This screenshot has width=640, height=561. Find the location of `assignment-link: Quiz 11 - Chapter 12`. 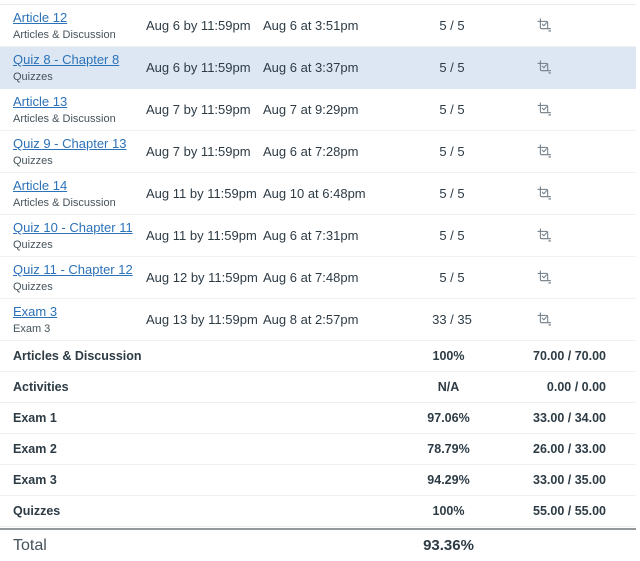

assignment-link: Quiz 11 - Chapter 12 is located at coordinates (73, 270).